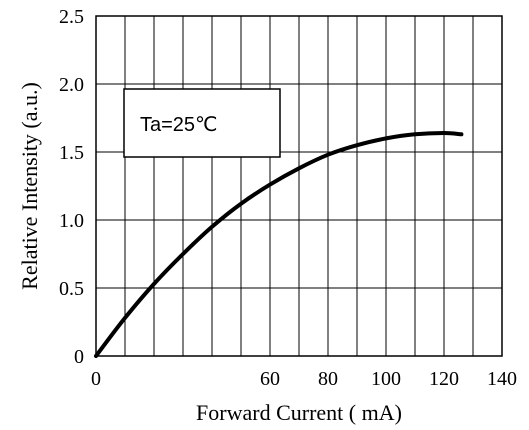 This screenshot has height=430, width=529. What do you see at coordinates (270, 379) in the screenshot?
I see `x-tick-label: 60` at bounding box center [270, 379].